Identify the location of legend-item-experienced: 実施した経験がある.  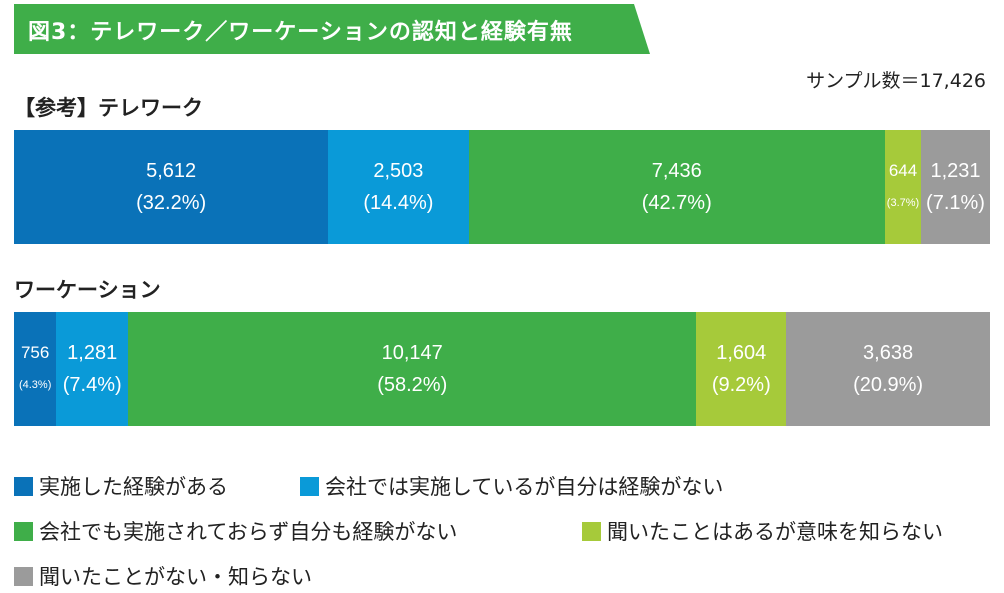
(121, 486).